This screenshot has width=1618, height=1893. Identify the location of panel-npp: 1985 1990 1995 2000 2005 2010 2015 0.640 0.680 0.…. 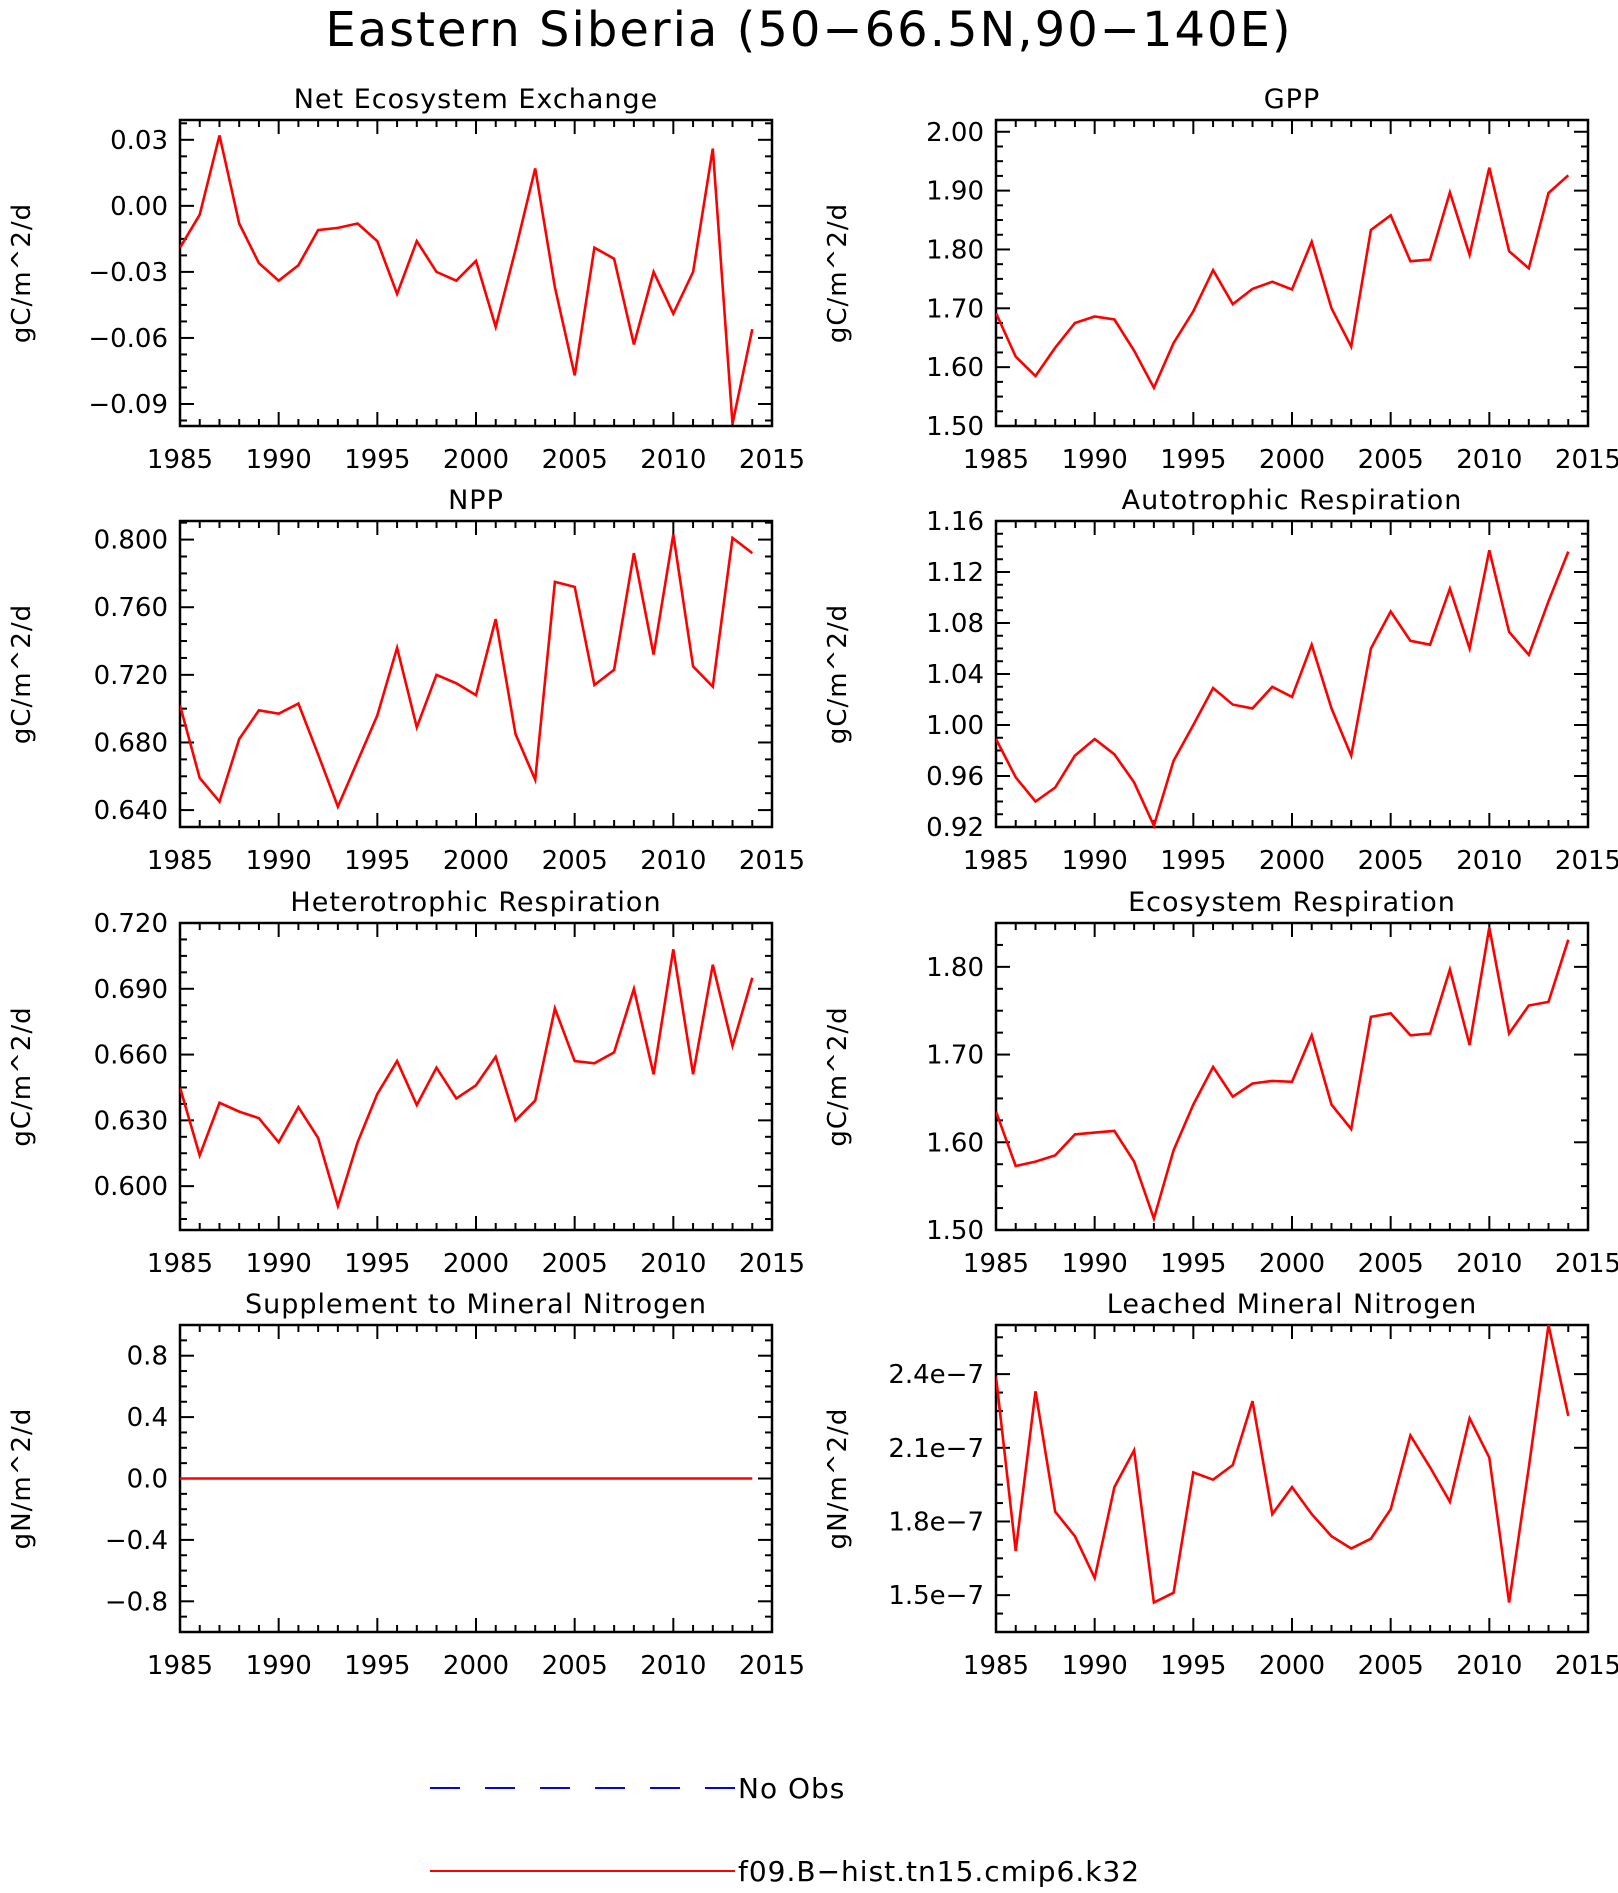
(406, 680).